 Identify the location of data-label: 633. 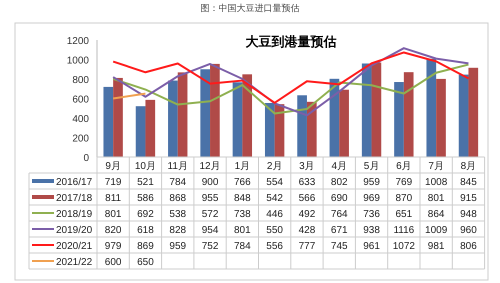
(307, 182).